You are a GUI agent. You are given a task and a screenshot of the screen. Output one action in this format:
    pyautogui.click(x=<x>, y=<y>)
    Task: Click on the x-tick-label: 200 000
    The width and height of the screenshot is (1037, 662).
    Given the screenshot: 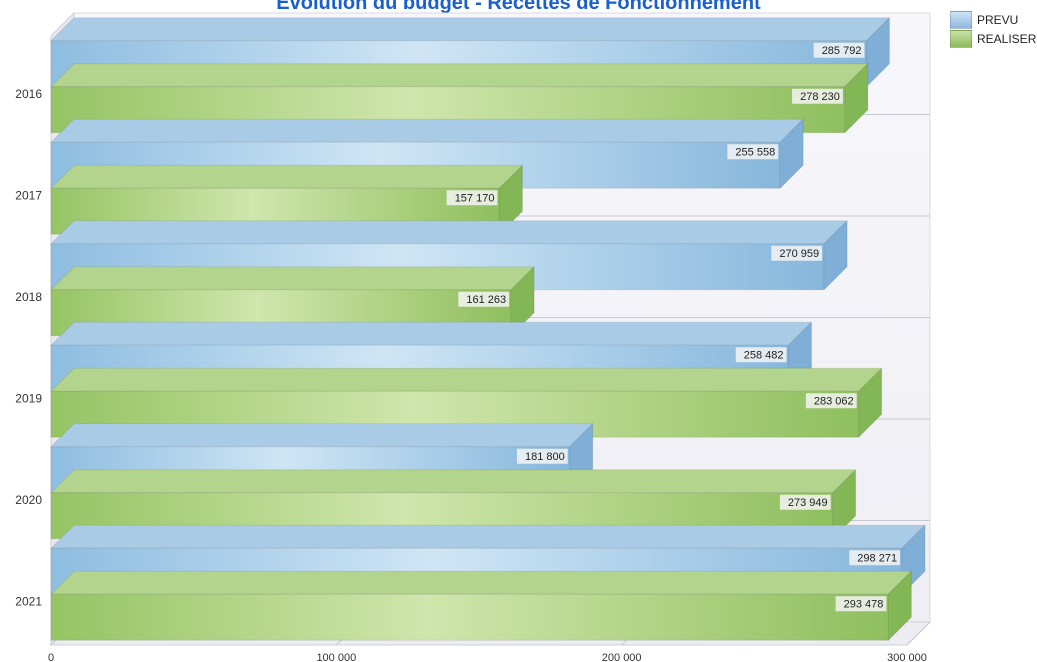 What is the action you would take?
    pyautogui.click(x=622, y=657)
    